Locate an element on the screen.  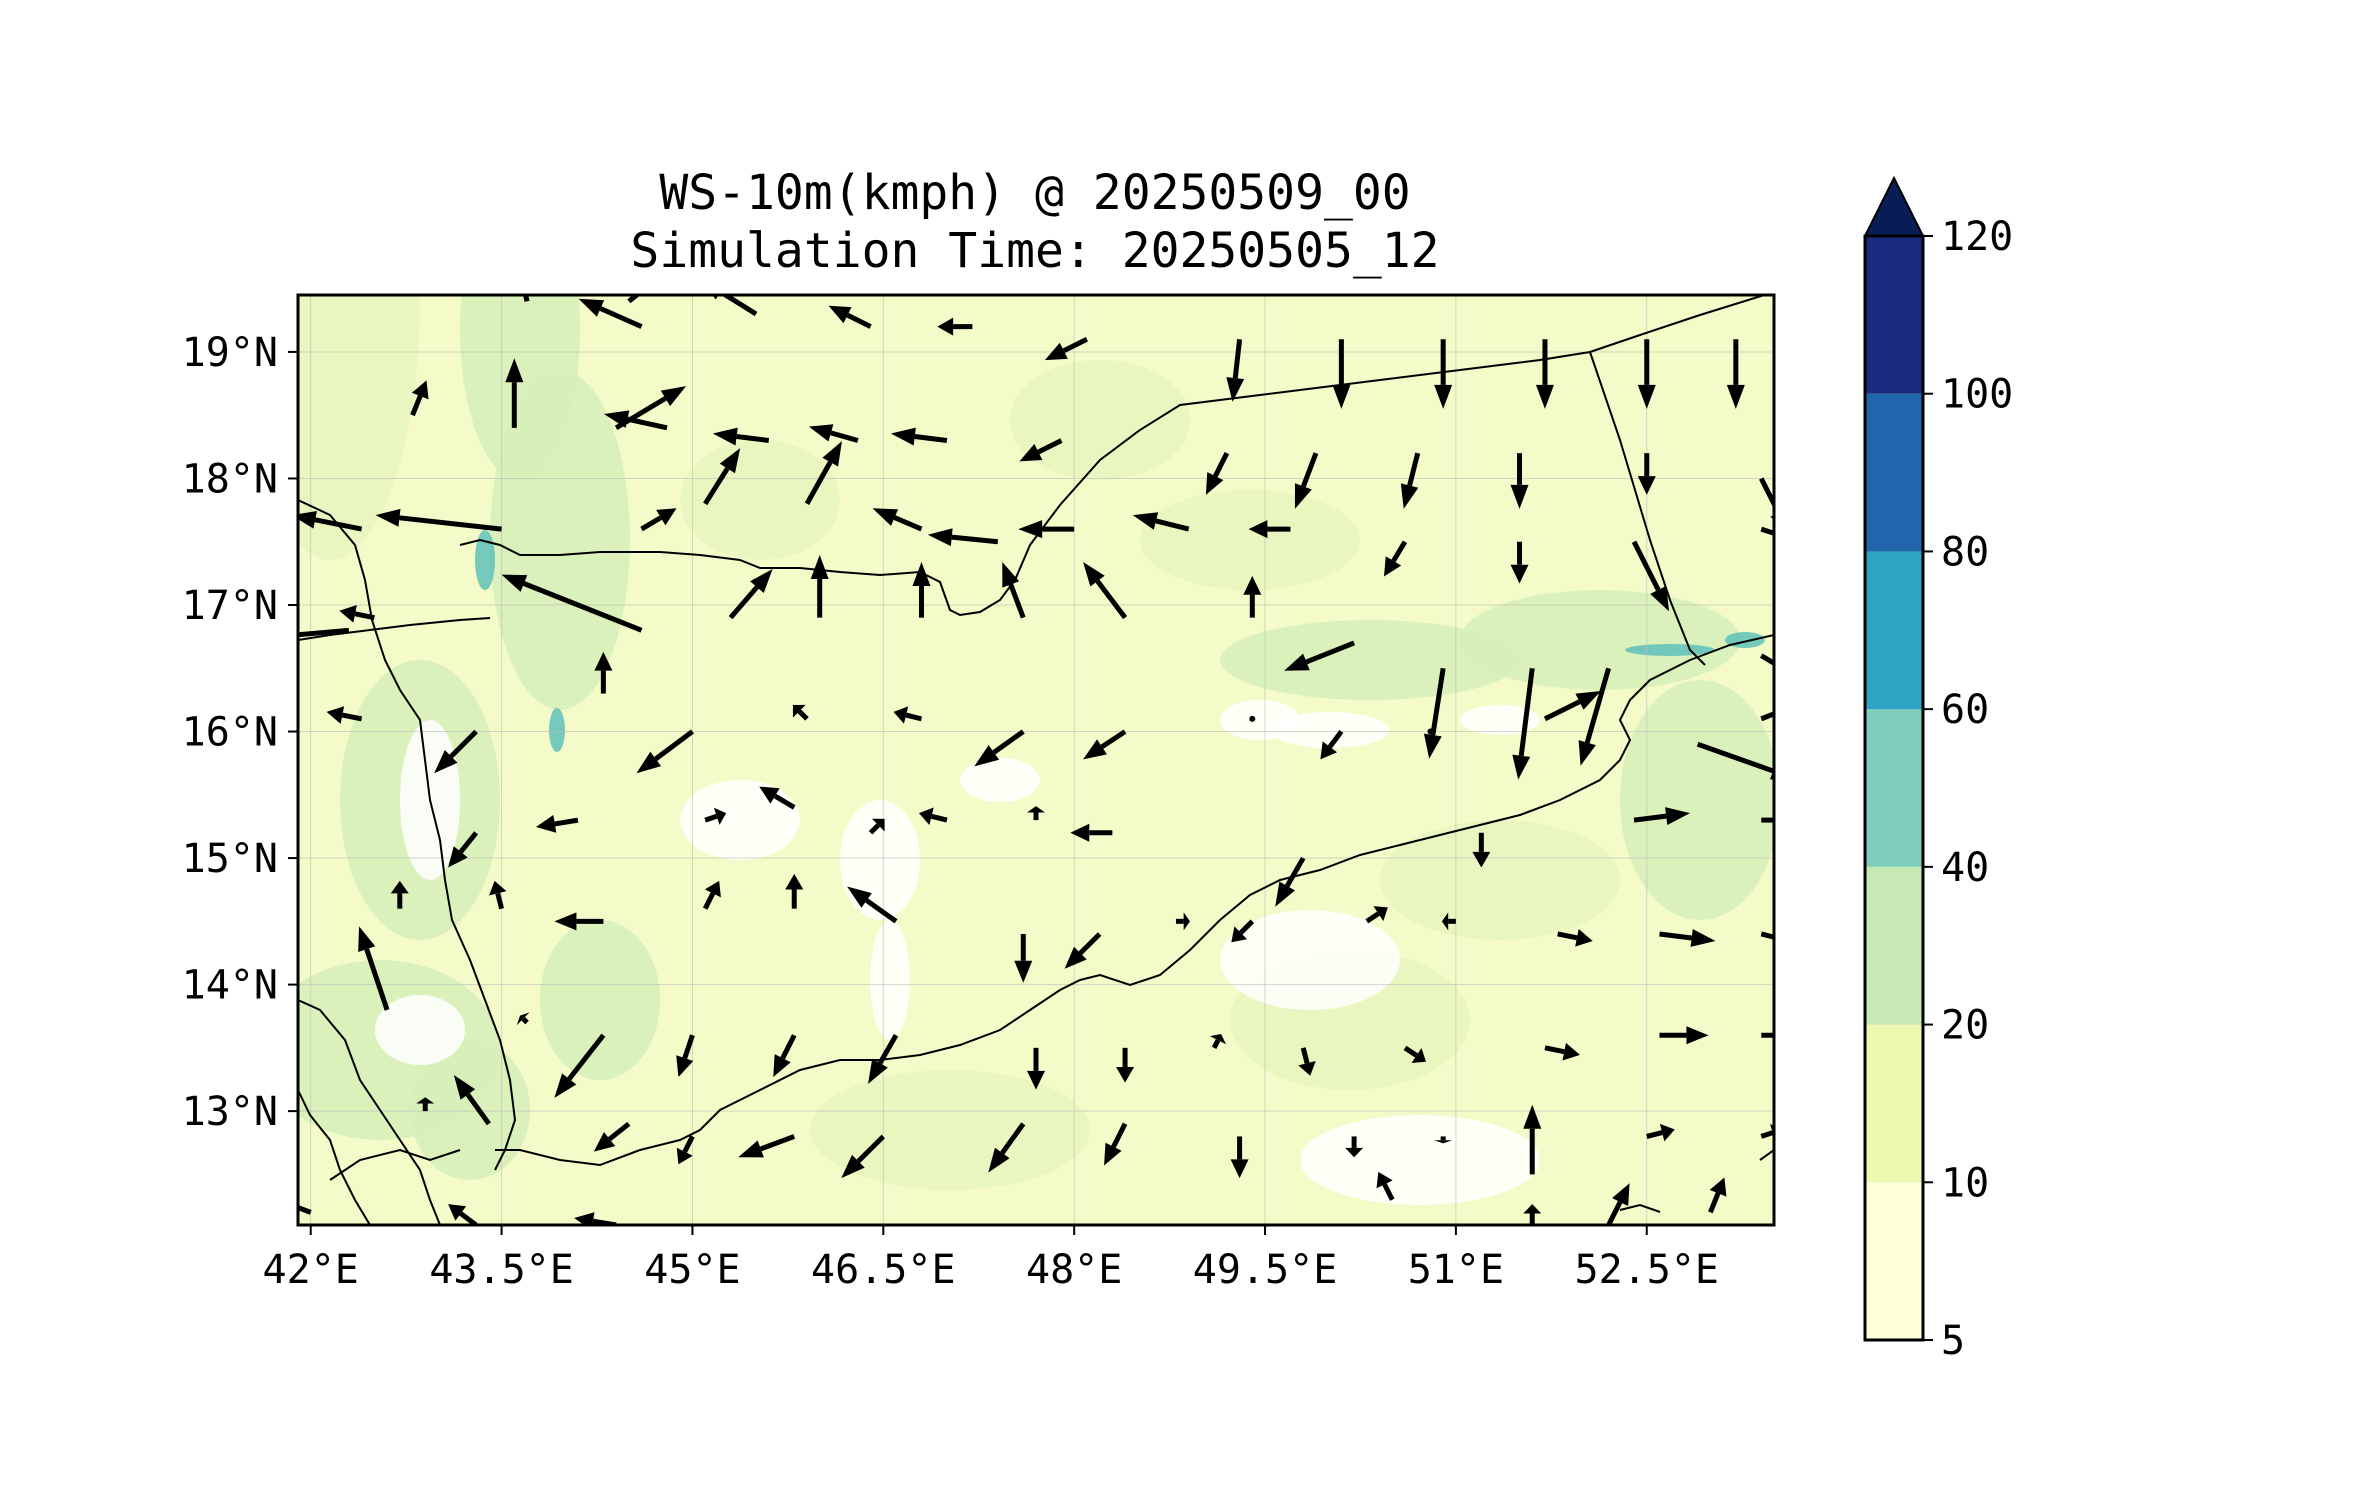
colorbar-tick-label: 80 is located at coordinates (1965, 552).